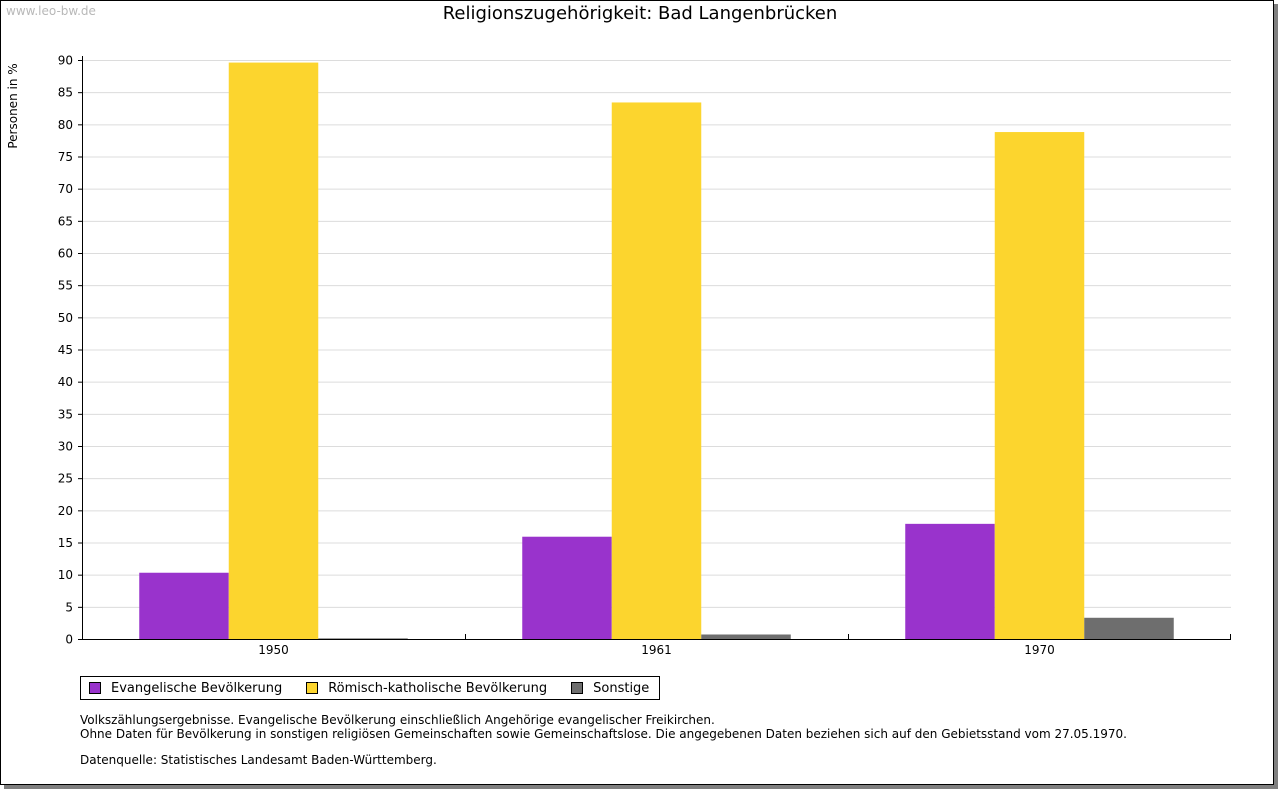  Describe the element at coordinates (65, 479) in the screenshot. I see `y-tick-label: 25` at that location.